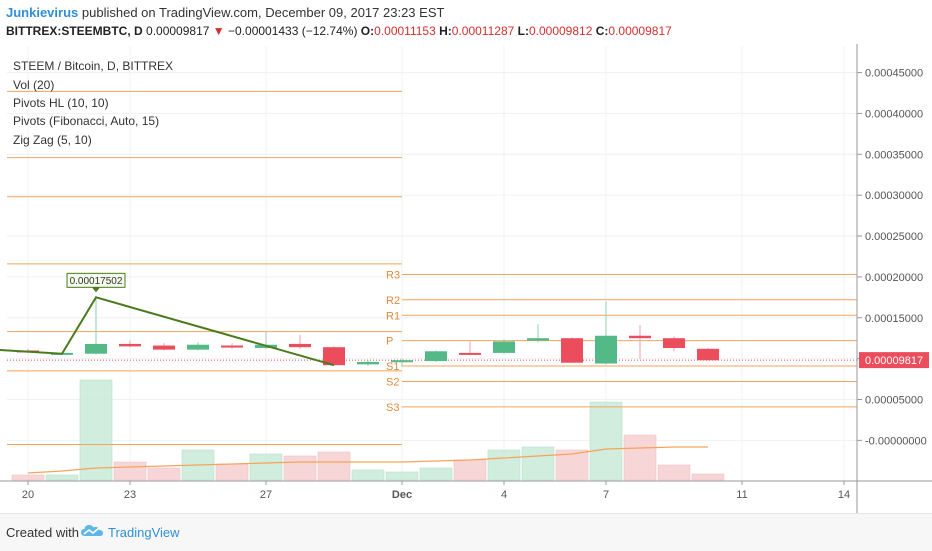 This screenshot has height=551, width=932. Describe the element at coordinates (844, 495) in the screenshot. I see `x-tick-label: 14` at that location.